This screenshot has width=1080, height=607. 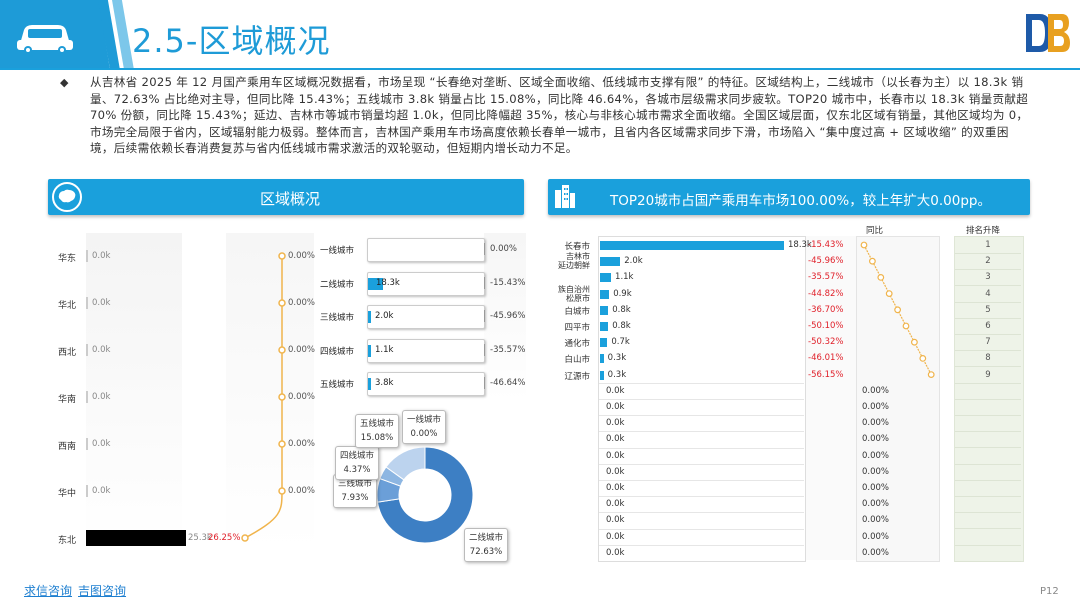 I want to click on right-panel-header: TOP20城市占国产乘用车市场100.00%，较上年扩大0.00pp。, so click(x=789, y=197).